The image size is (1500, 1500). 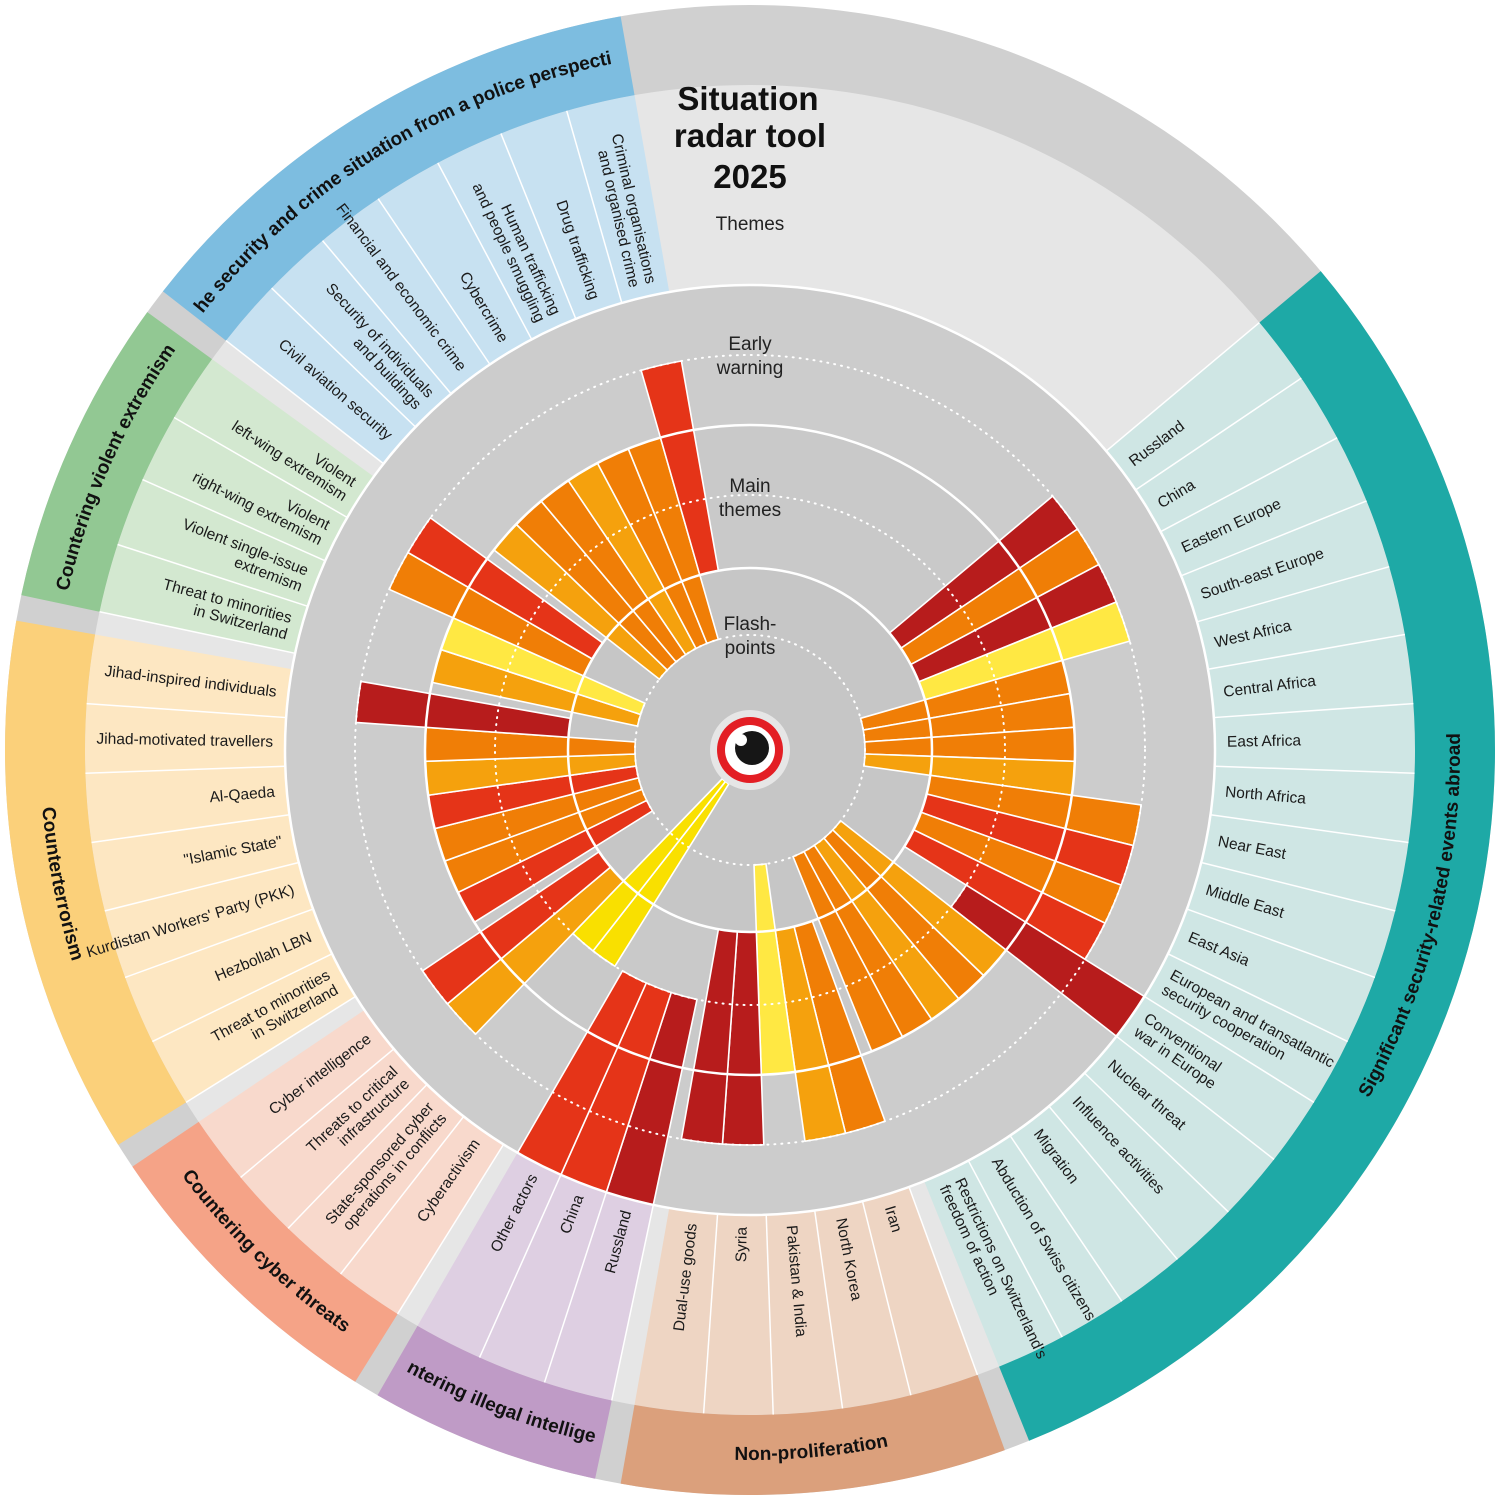 What do you see at coordinates (184, 741) in the screenshot?
I see `topic-label-jihad-motivated-travellers: Jihad-motivated travellers` at bounding box center [184, 741].